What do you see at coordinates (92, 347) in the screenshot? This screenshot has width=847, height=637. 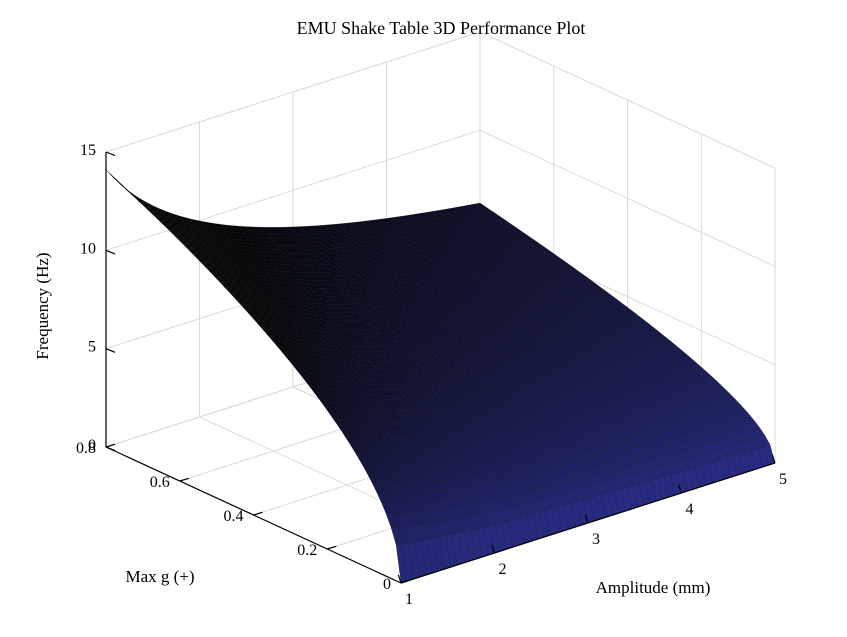 I see `z-tick-label: 5` at bounding box center [92, 347].